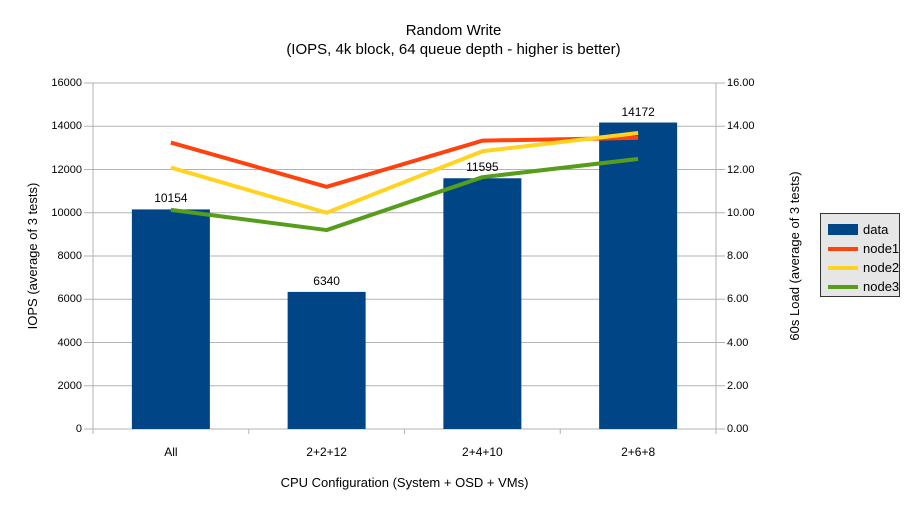 The width and height of the screenshot is (907, 510). I want to click on legend-swatch-node1, so click(843, 248).